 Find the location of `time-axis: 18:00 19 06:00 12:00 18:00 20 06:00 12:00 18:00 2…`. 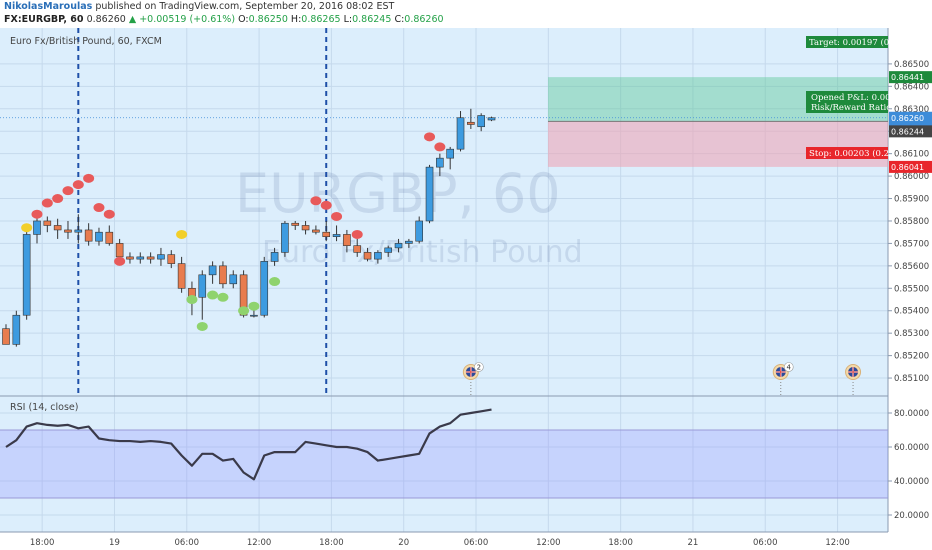

time-axis: 18:00 19 06:00 12:00 18:00 20 06:00 12:00 18:00 2… is located at coordinates (440, 543).